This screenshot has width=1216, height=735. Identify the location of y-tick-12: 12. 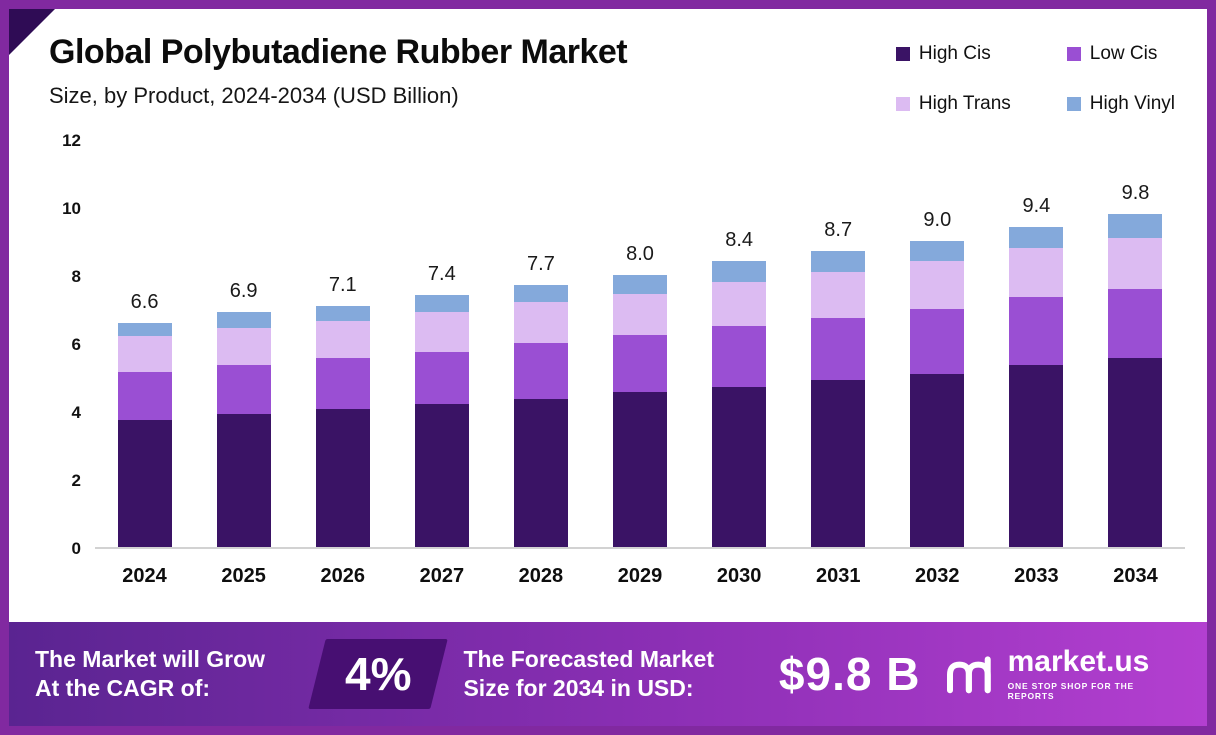
(71, 140).